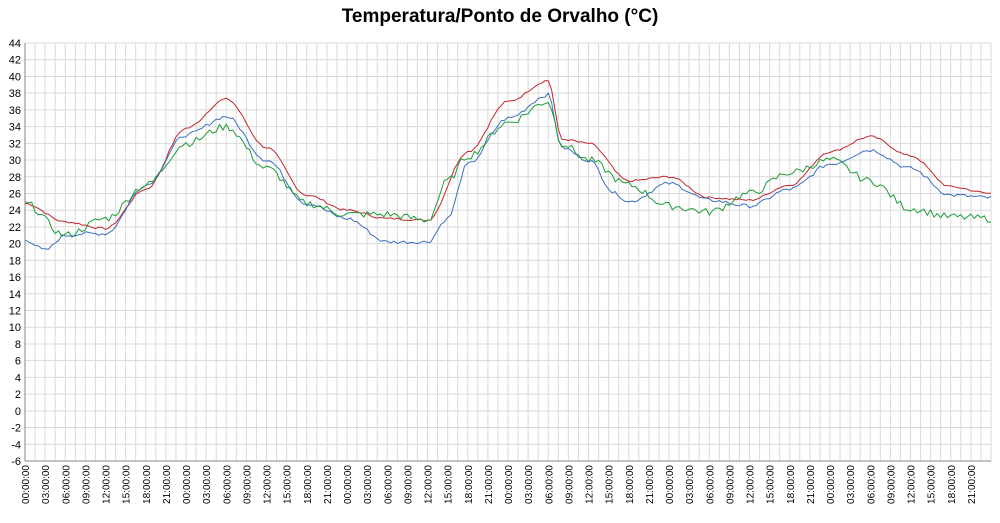 The width and height of the screenshot is (1000, 523). I want to click on y-tick-label: 18, so click(15, 261).